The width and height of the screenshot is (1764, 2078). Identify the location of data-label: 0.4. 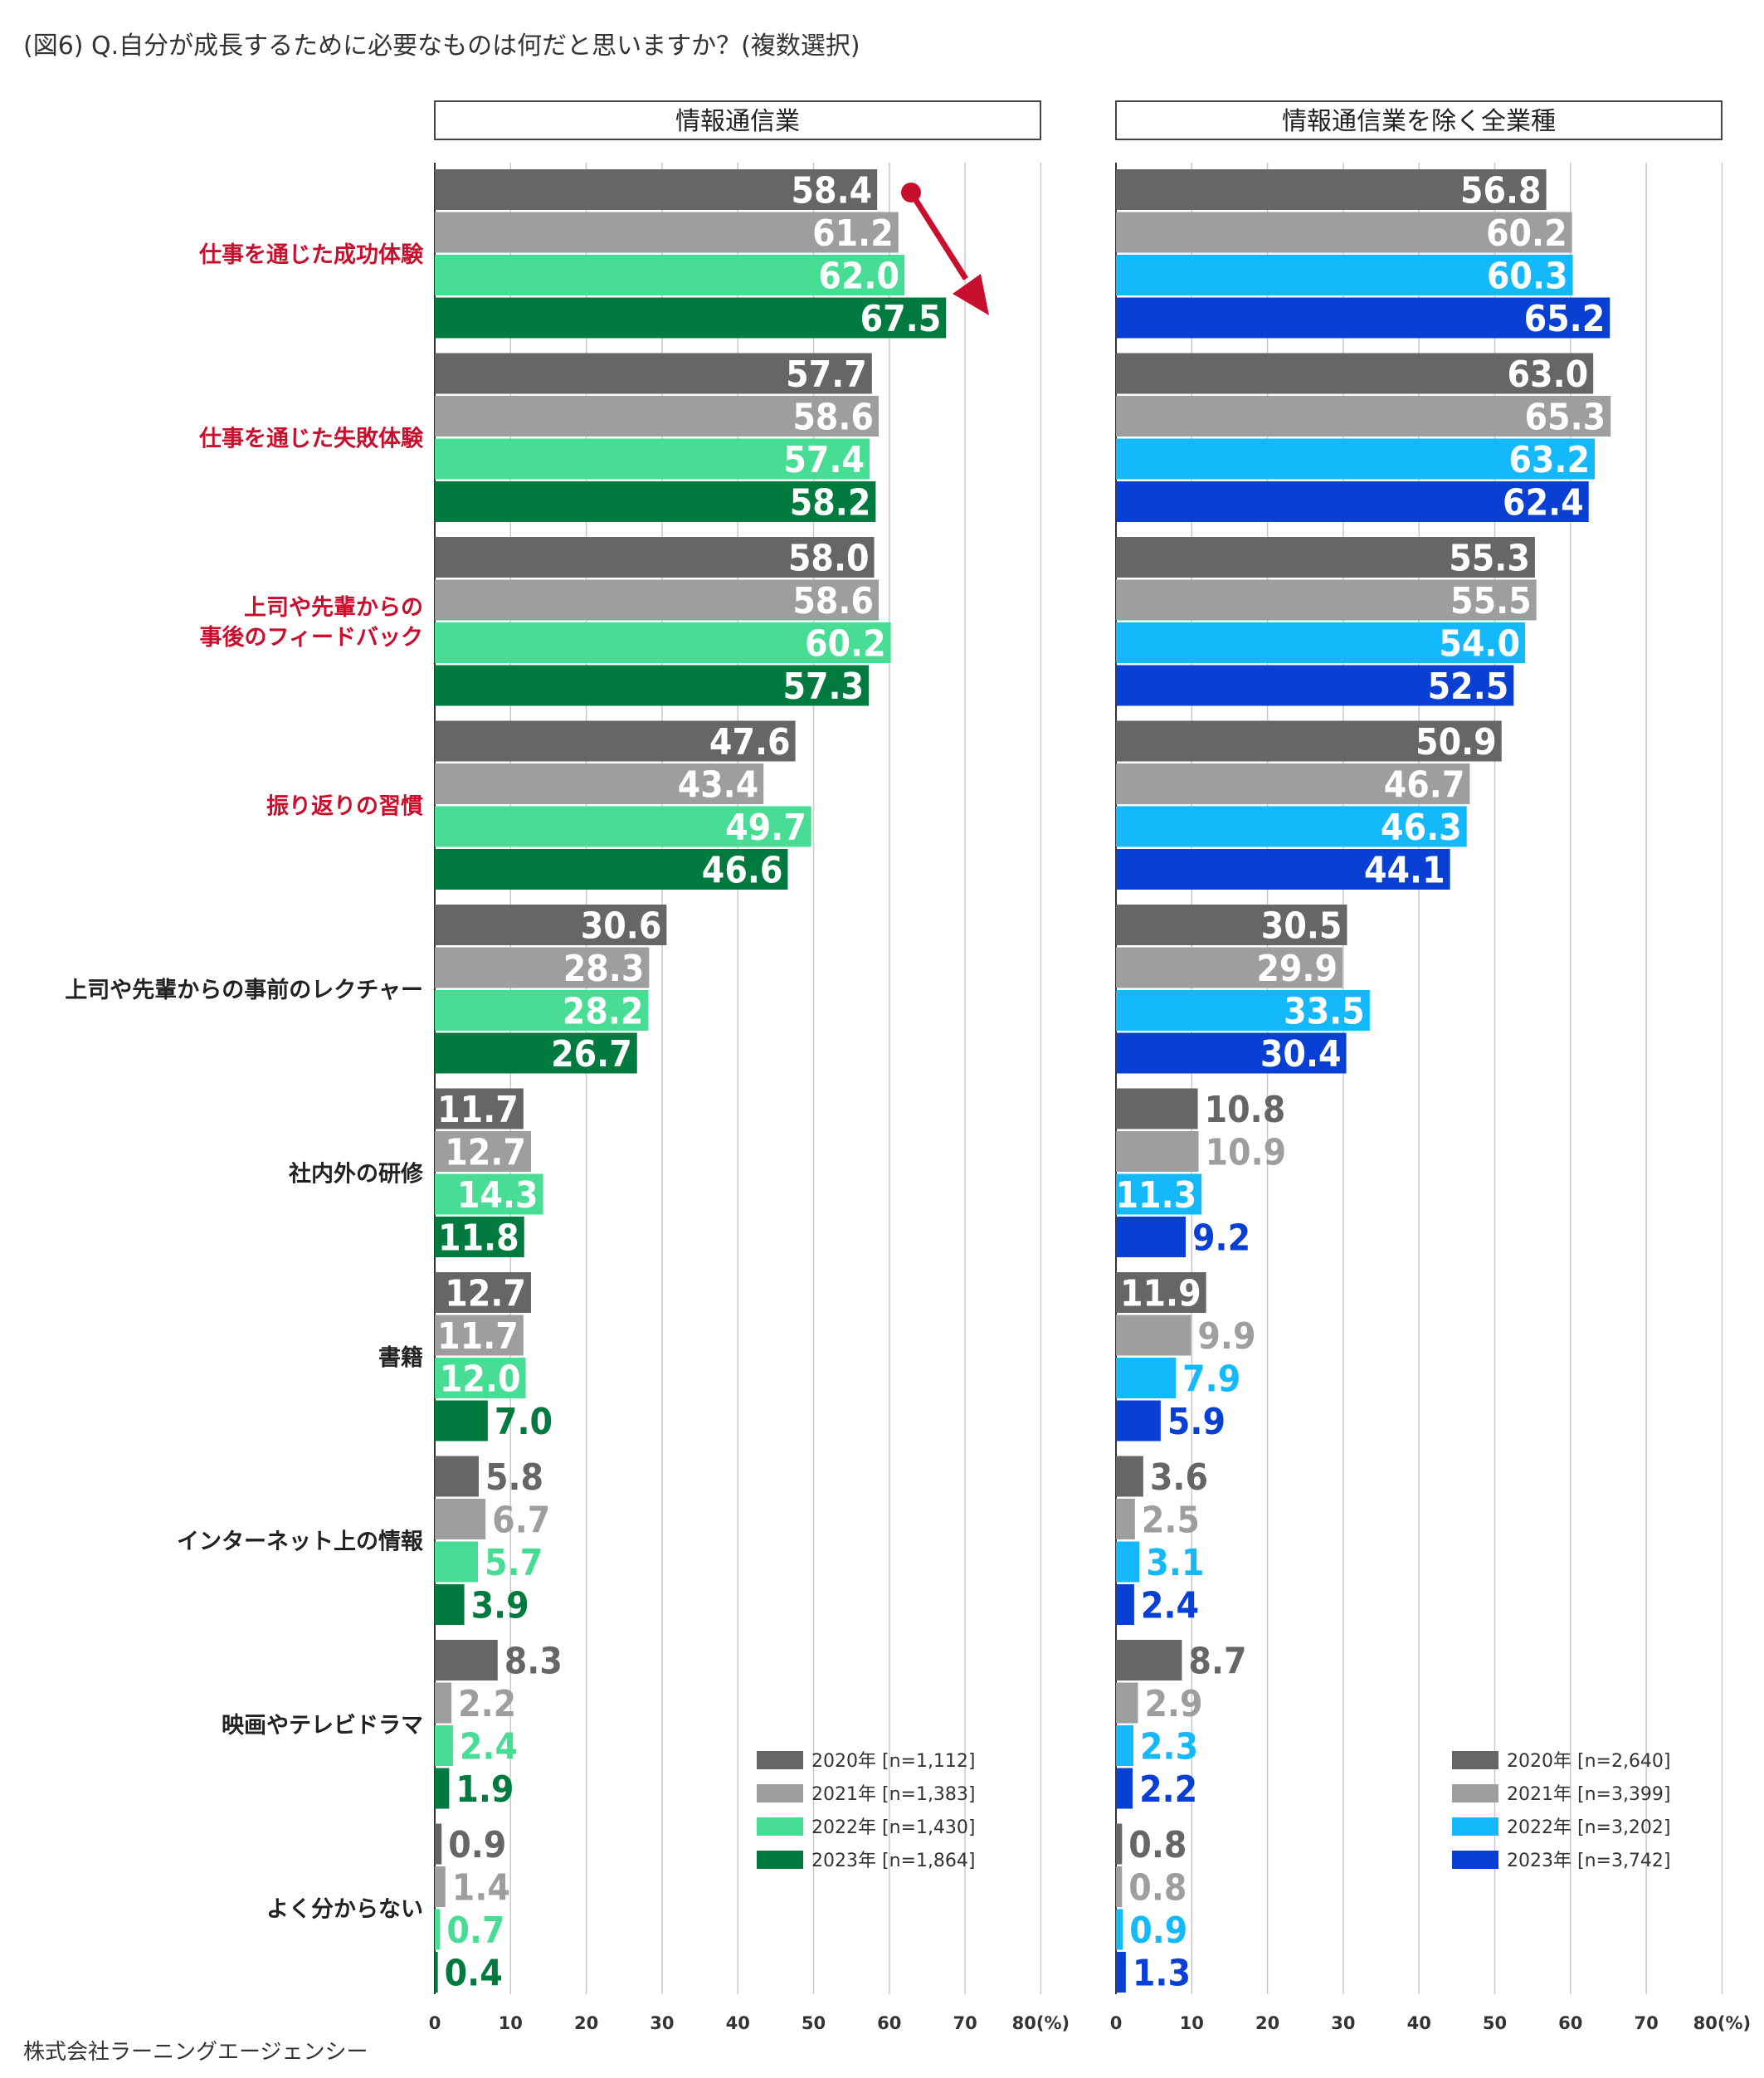
(474, 1974).